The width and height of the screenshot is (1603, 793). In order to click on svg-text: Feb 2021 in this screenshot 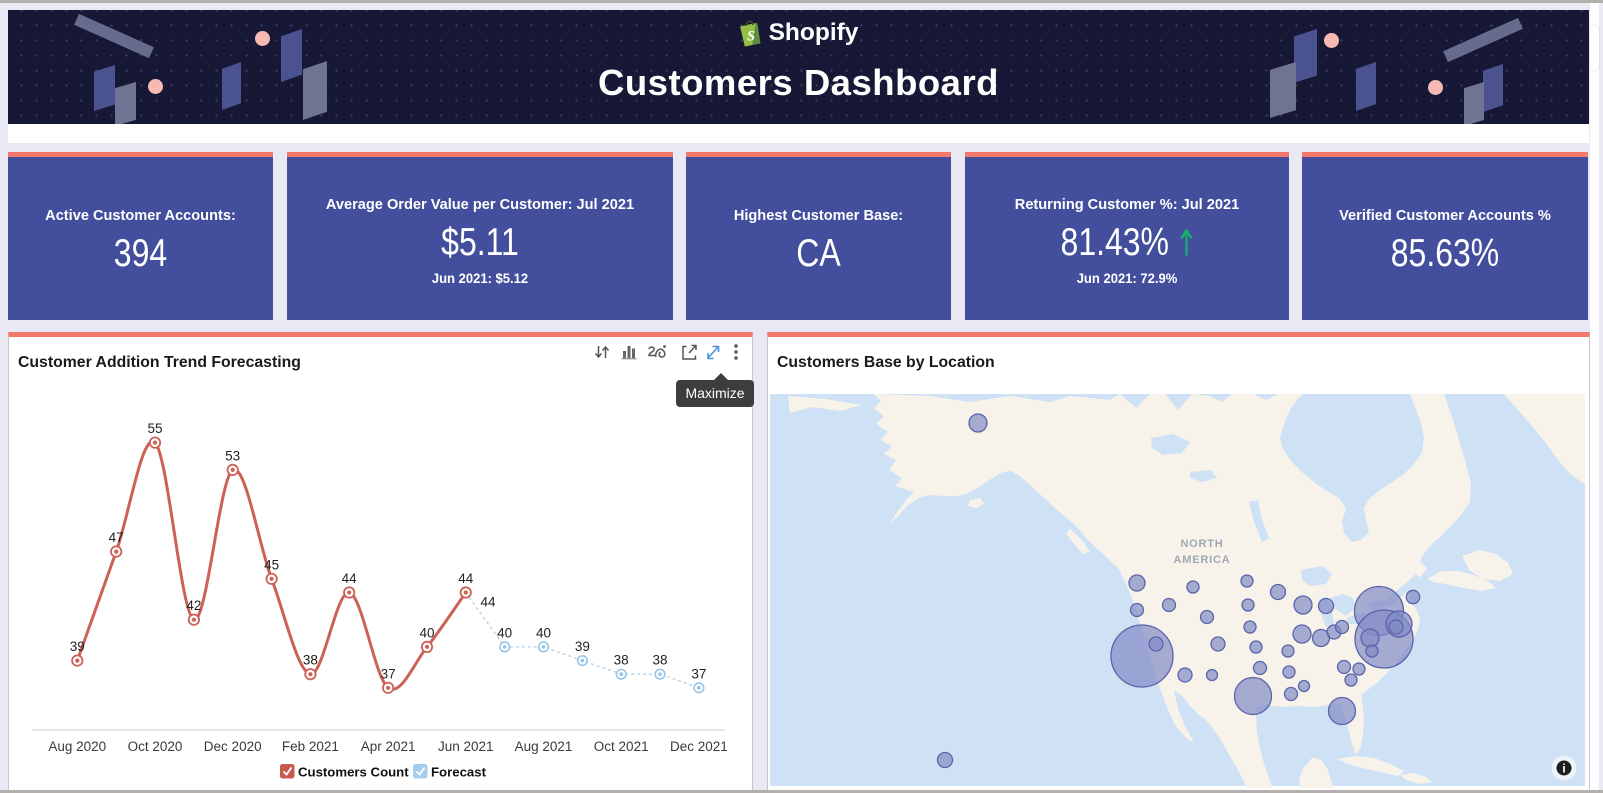, I will do `click(310, 746)`.